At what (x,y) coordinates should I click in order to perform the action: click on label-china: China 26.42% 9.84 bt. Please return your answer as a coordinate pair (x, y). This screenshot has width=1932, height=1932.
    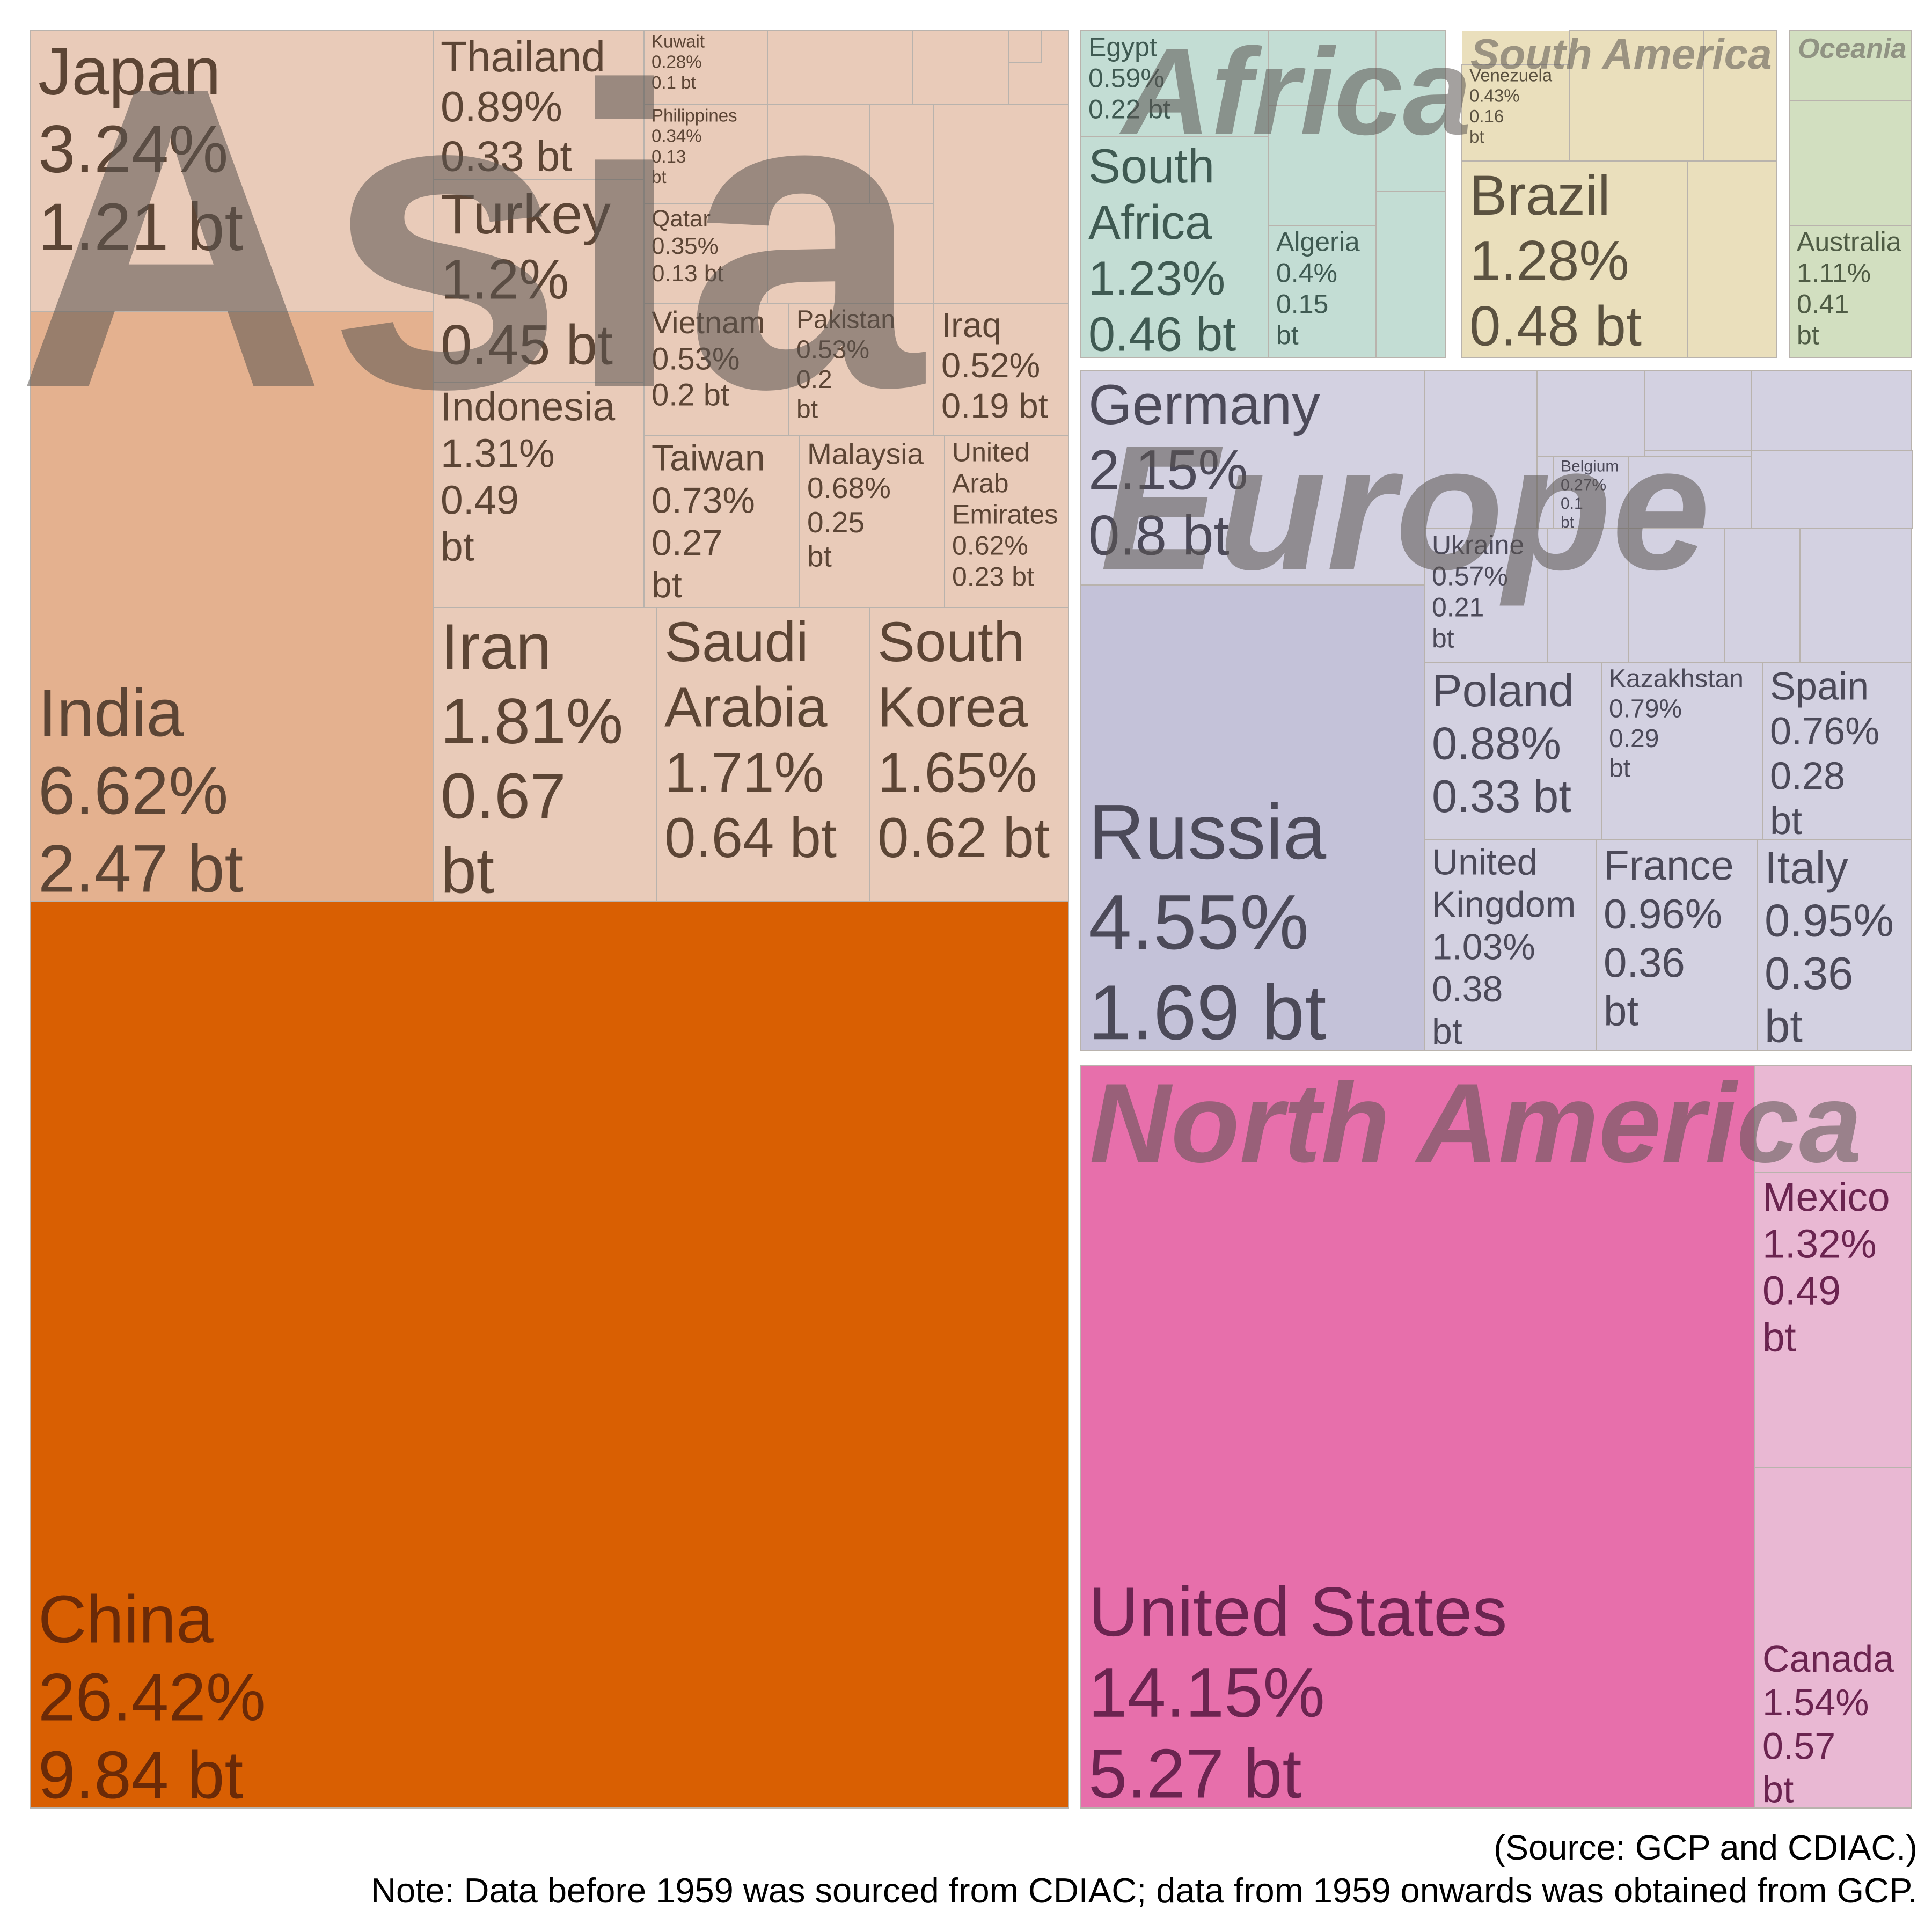
    Looking at the image, I should click on (152, 1697).